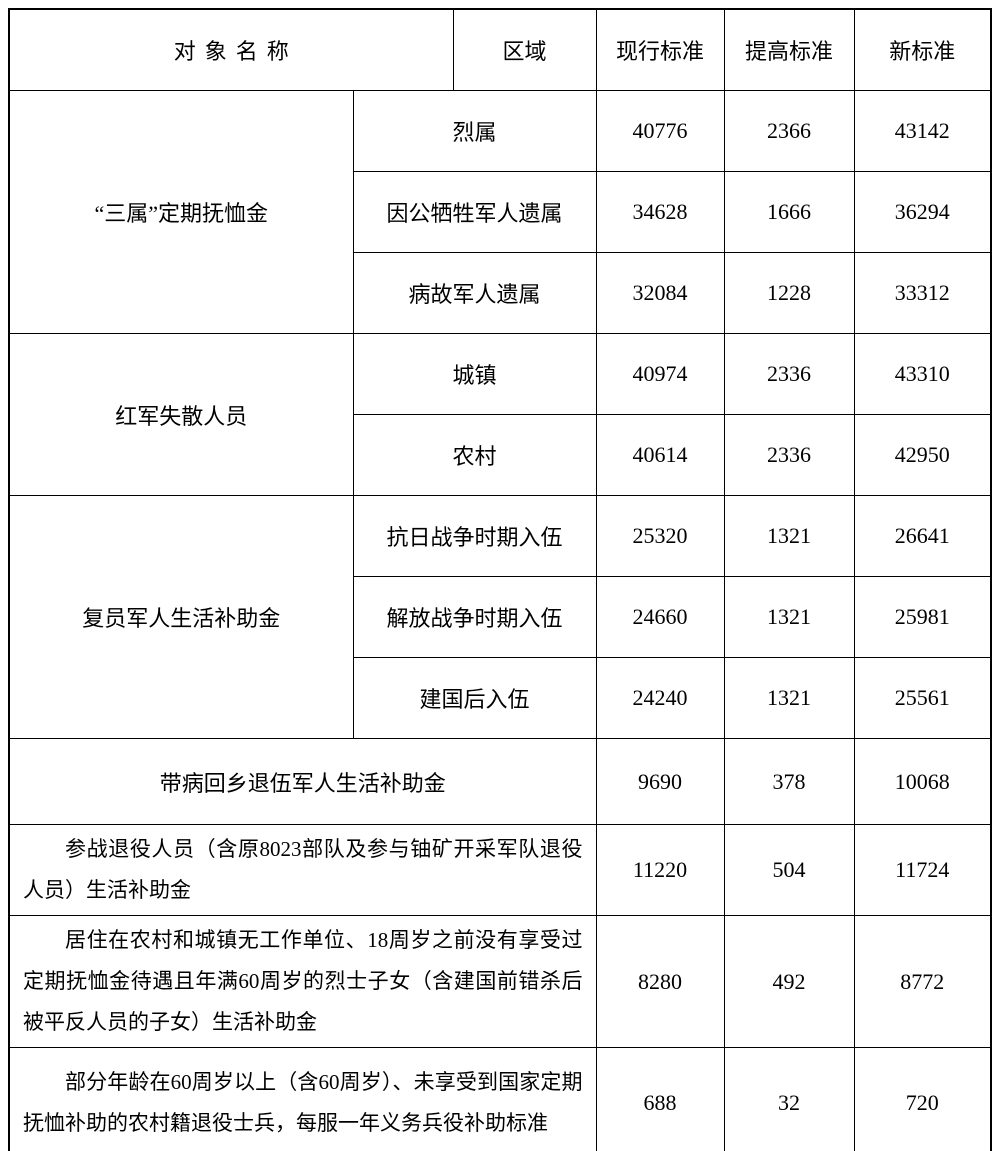 This screenshot has width=995, height=1151. I want to click on cell-new: 43310, so click(922, 374).